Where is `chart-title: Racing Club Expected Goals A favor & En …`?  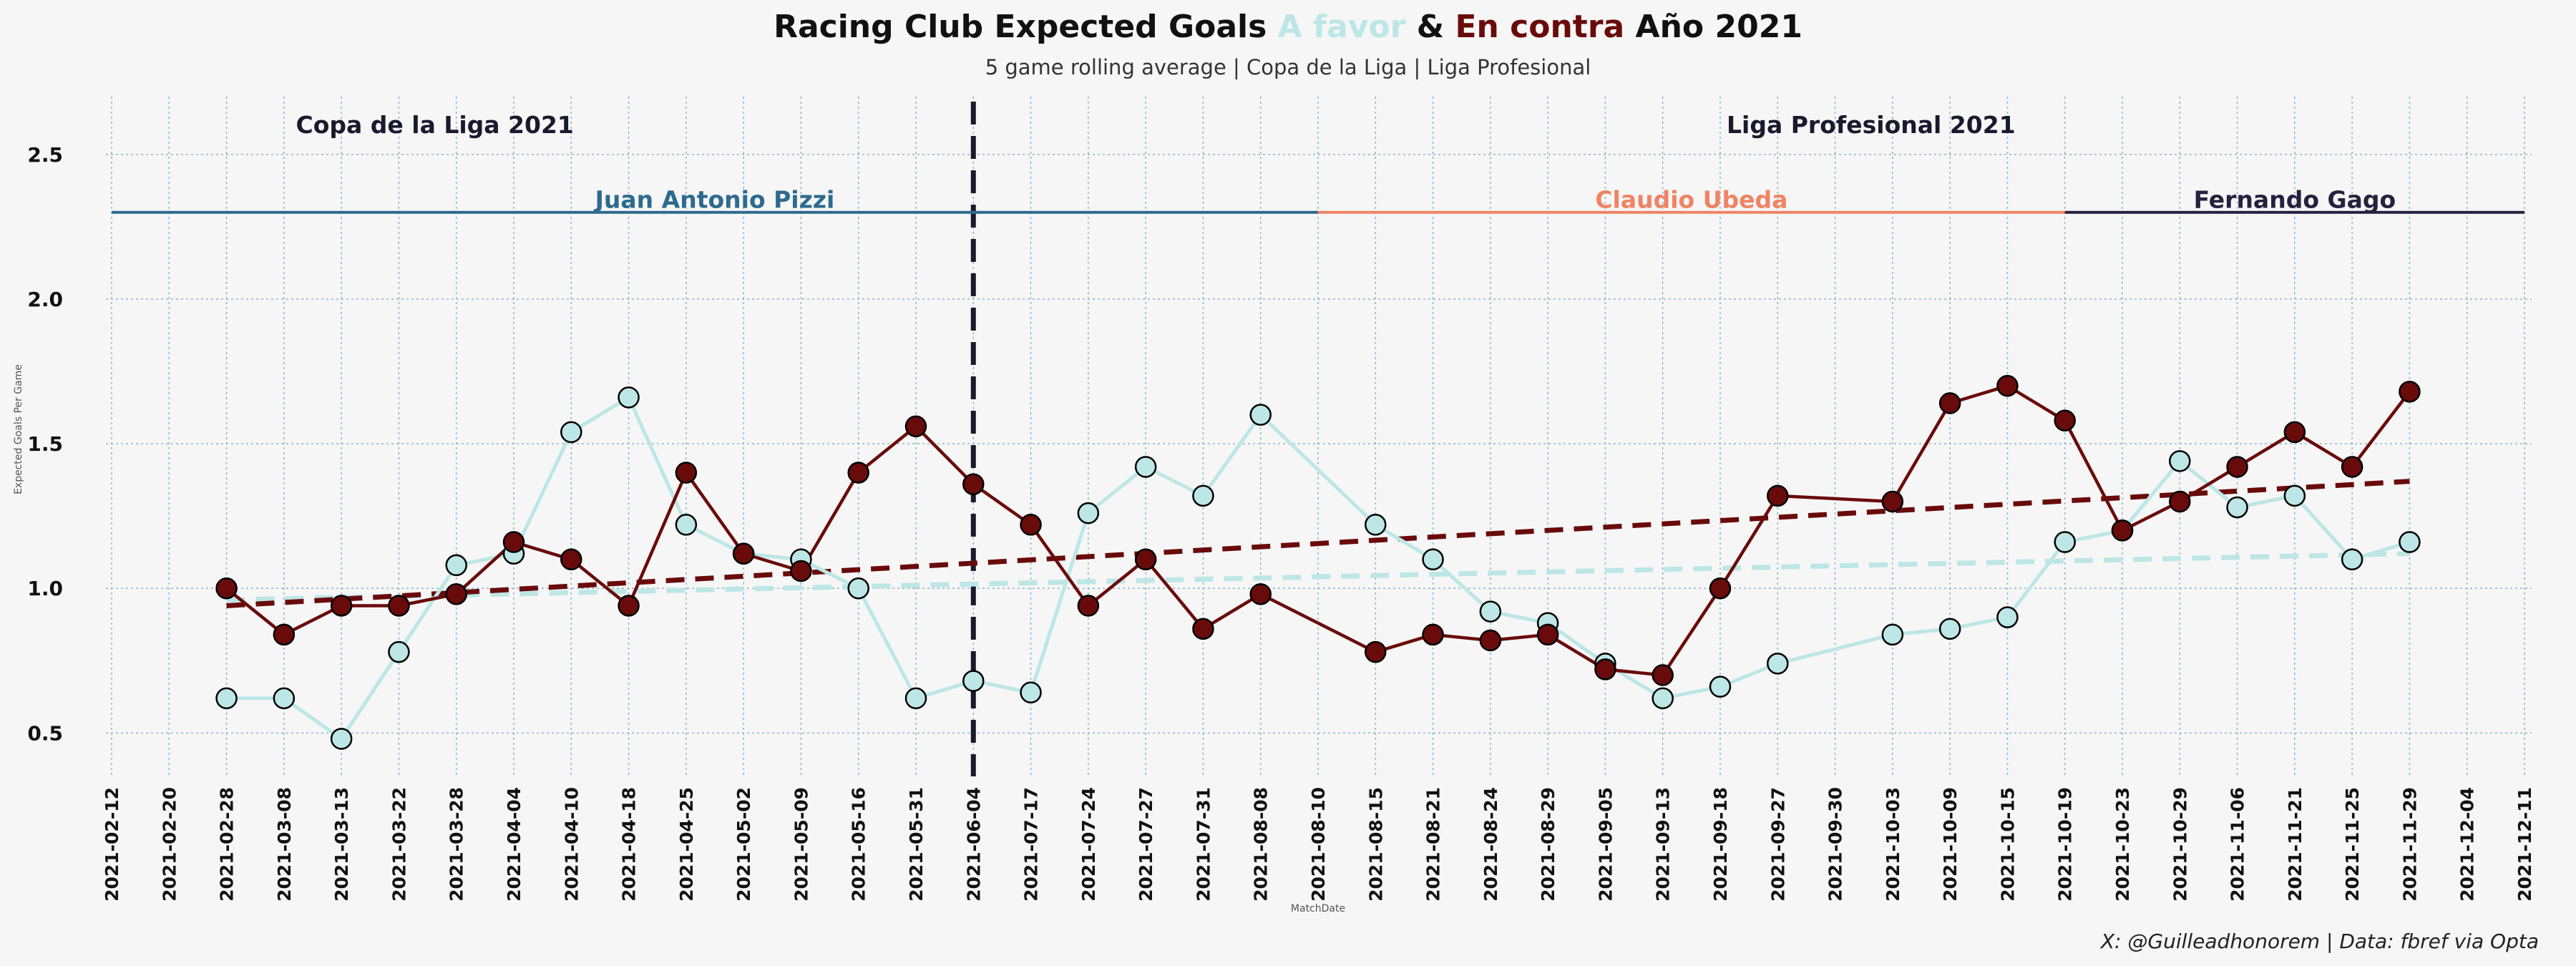 chart-title: Racing Club Expected Goals A favor & En … is located at coordinates (1288, 27).